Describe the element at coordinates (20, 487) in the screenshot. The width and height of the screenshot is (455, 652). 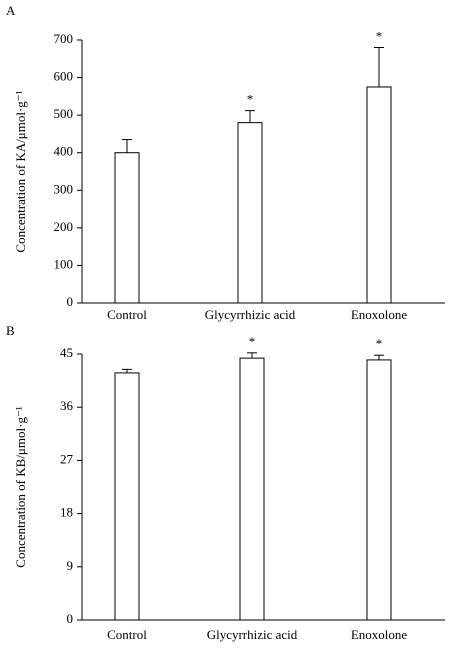
I see `y-axis-label: Concentration of KB/μmol·g⁻¹` at that location.